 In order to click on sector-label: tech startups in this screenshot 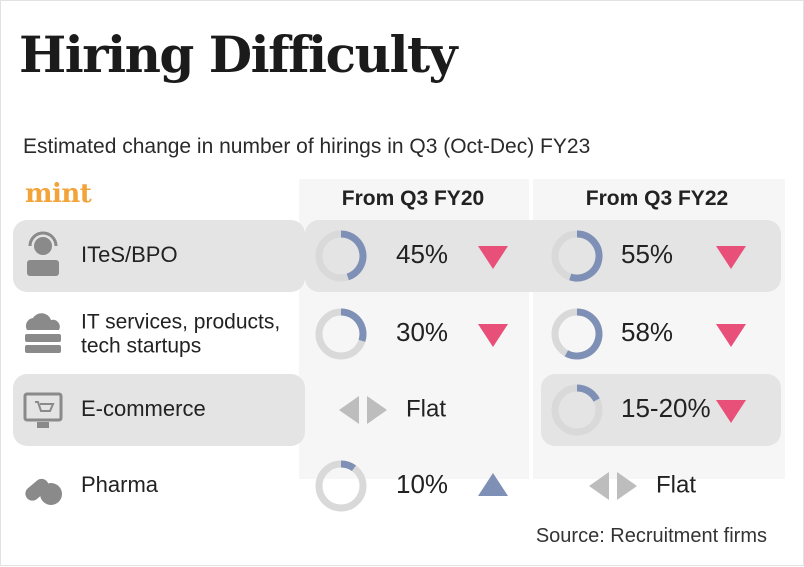, I will do `click(141, 346)`.